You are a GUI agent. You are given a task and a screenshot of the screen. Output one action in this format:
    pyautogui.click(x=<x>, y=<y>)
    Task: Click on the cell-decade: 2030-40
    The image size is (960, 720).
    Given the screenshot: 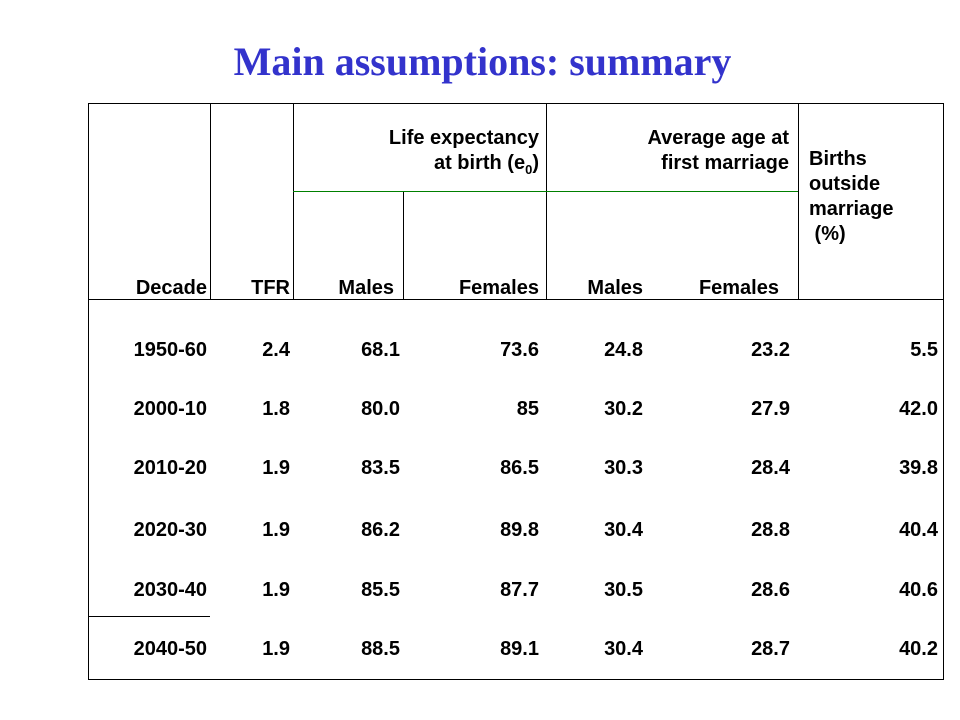 What is the action you would take?
    pyautogui.click(x=170, y=590)
    